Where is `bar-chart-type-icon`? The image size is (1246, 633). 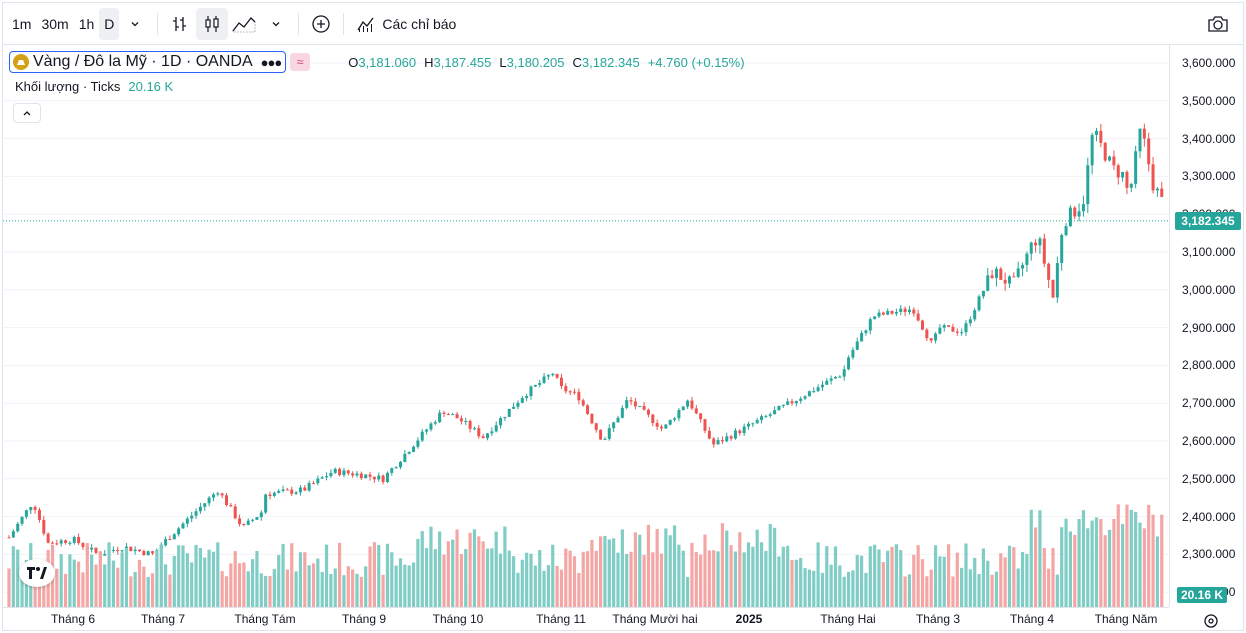
bar-chart-type-icon is located at coordinates (180, 24).